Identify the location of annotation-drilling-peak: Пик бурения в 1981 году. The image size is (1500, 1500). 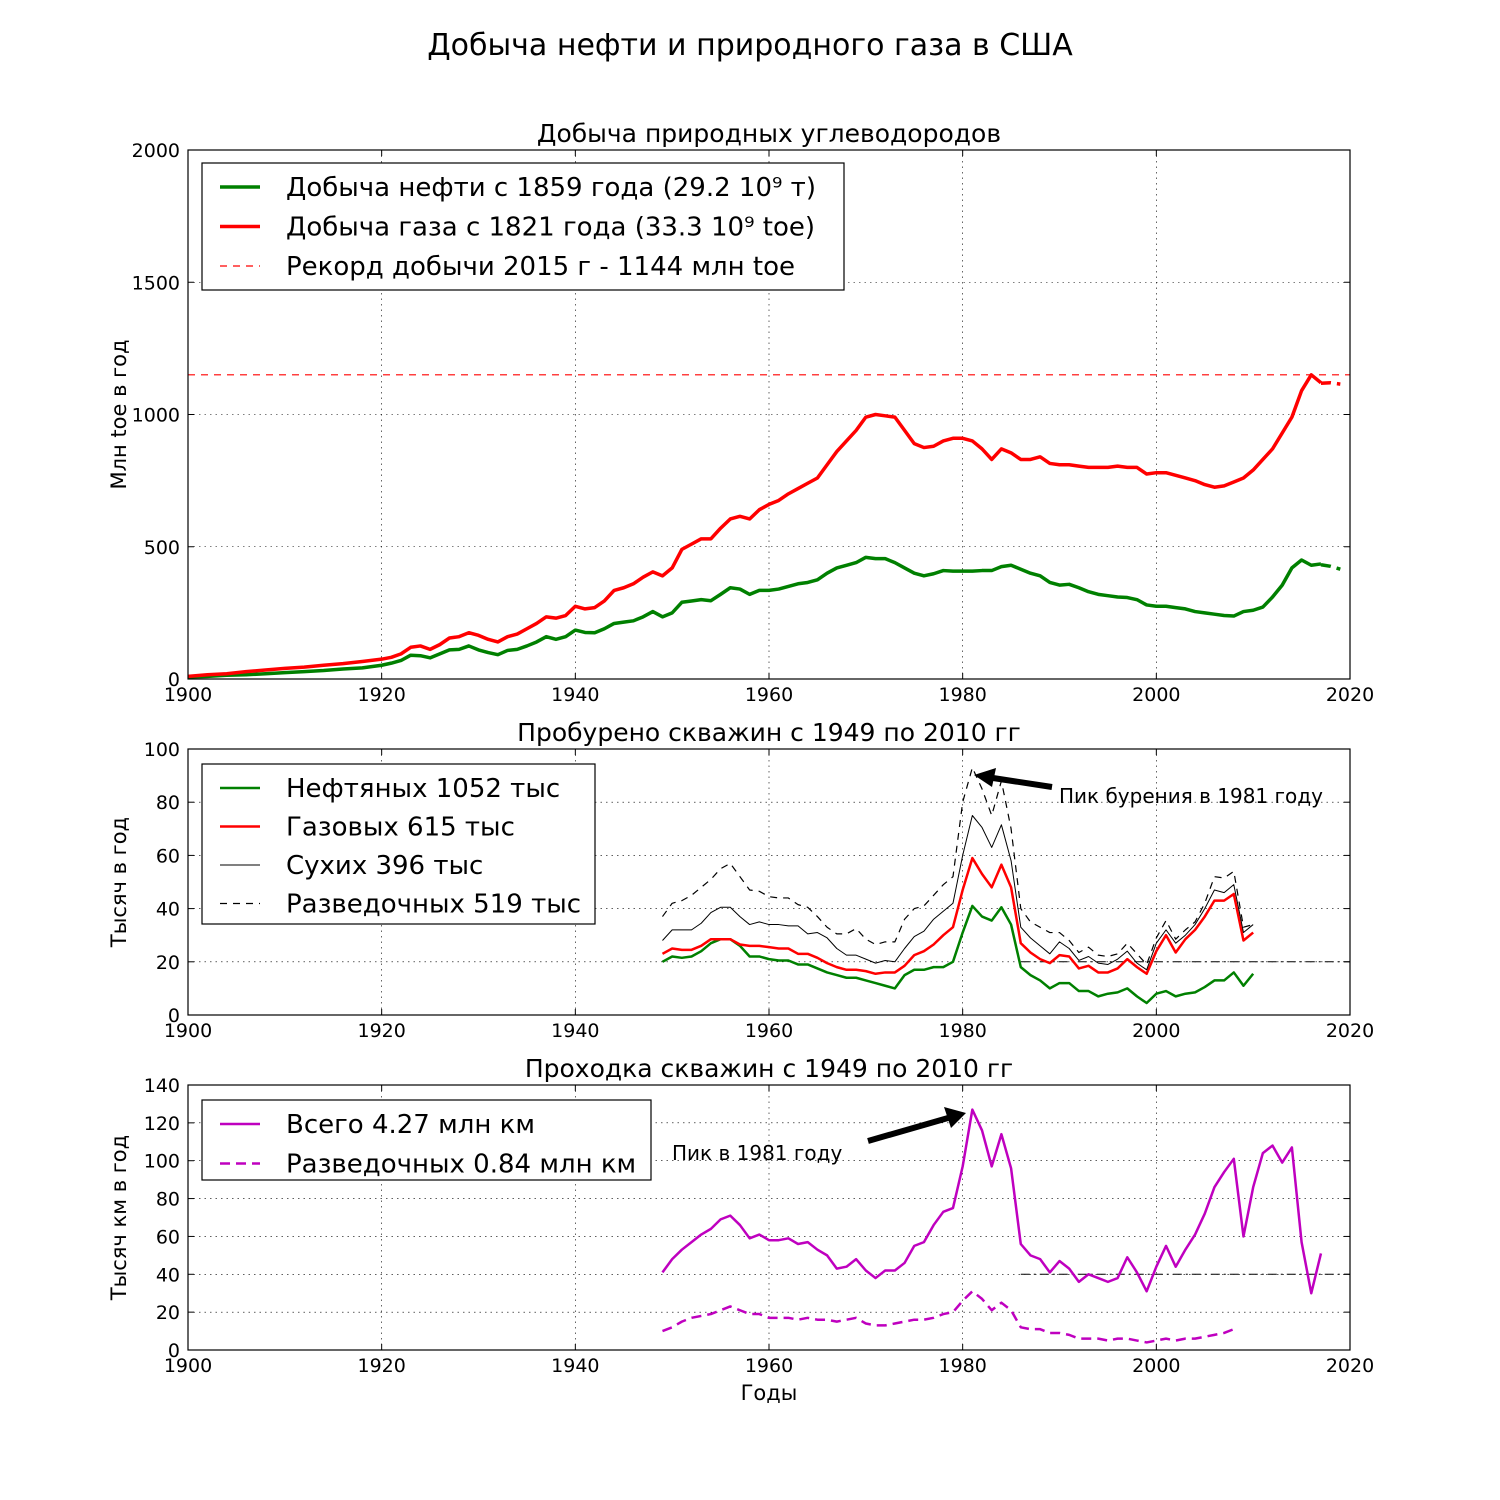
(1148, 788).